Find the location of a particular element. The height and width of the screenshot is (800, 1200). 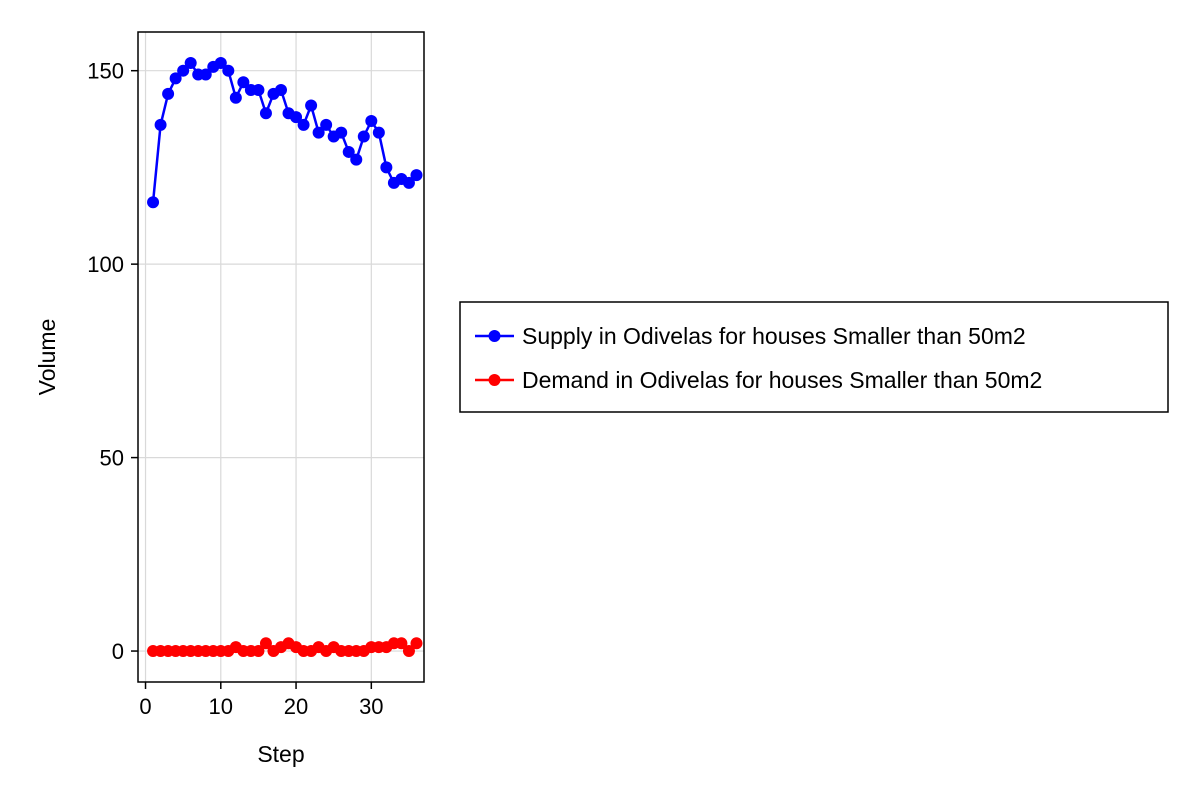

legend-box is located at coordinates (814, 357).